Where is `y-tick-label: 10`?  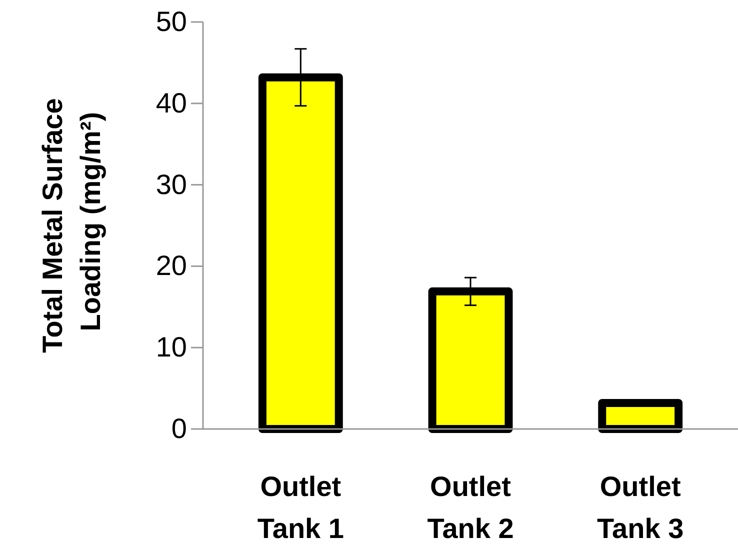
y-tick-label: 10 is located at coordinates (171, 347).